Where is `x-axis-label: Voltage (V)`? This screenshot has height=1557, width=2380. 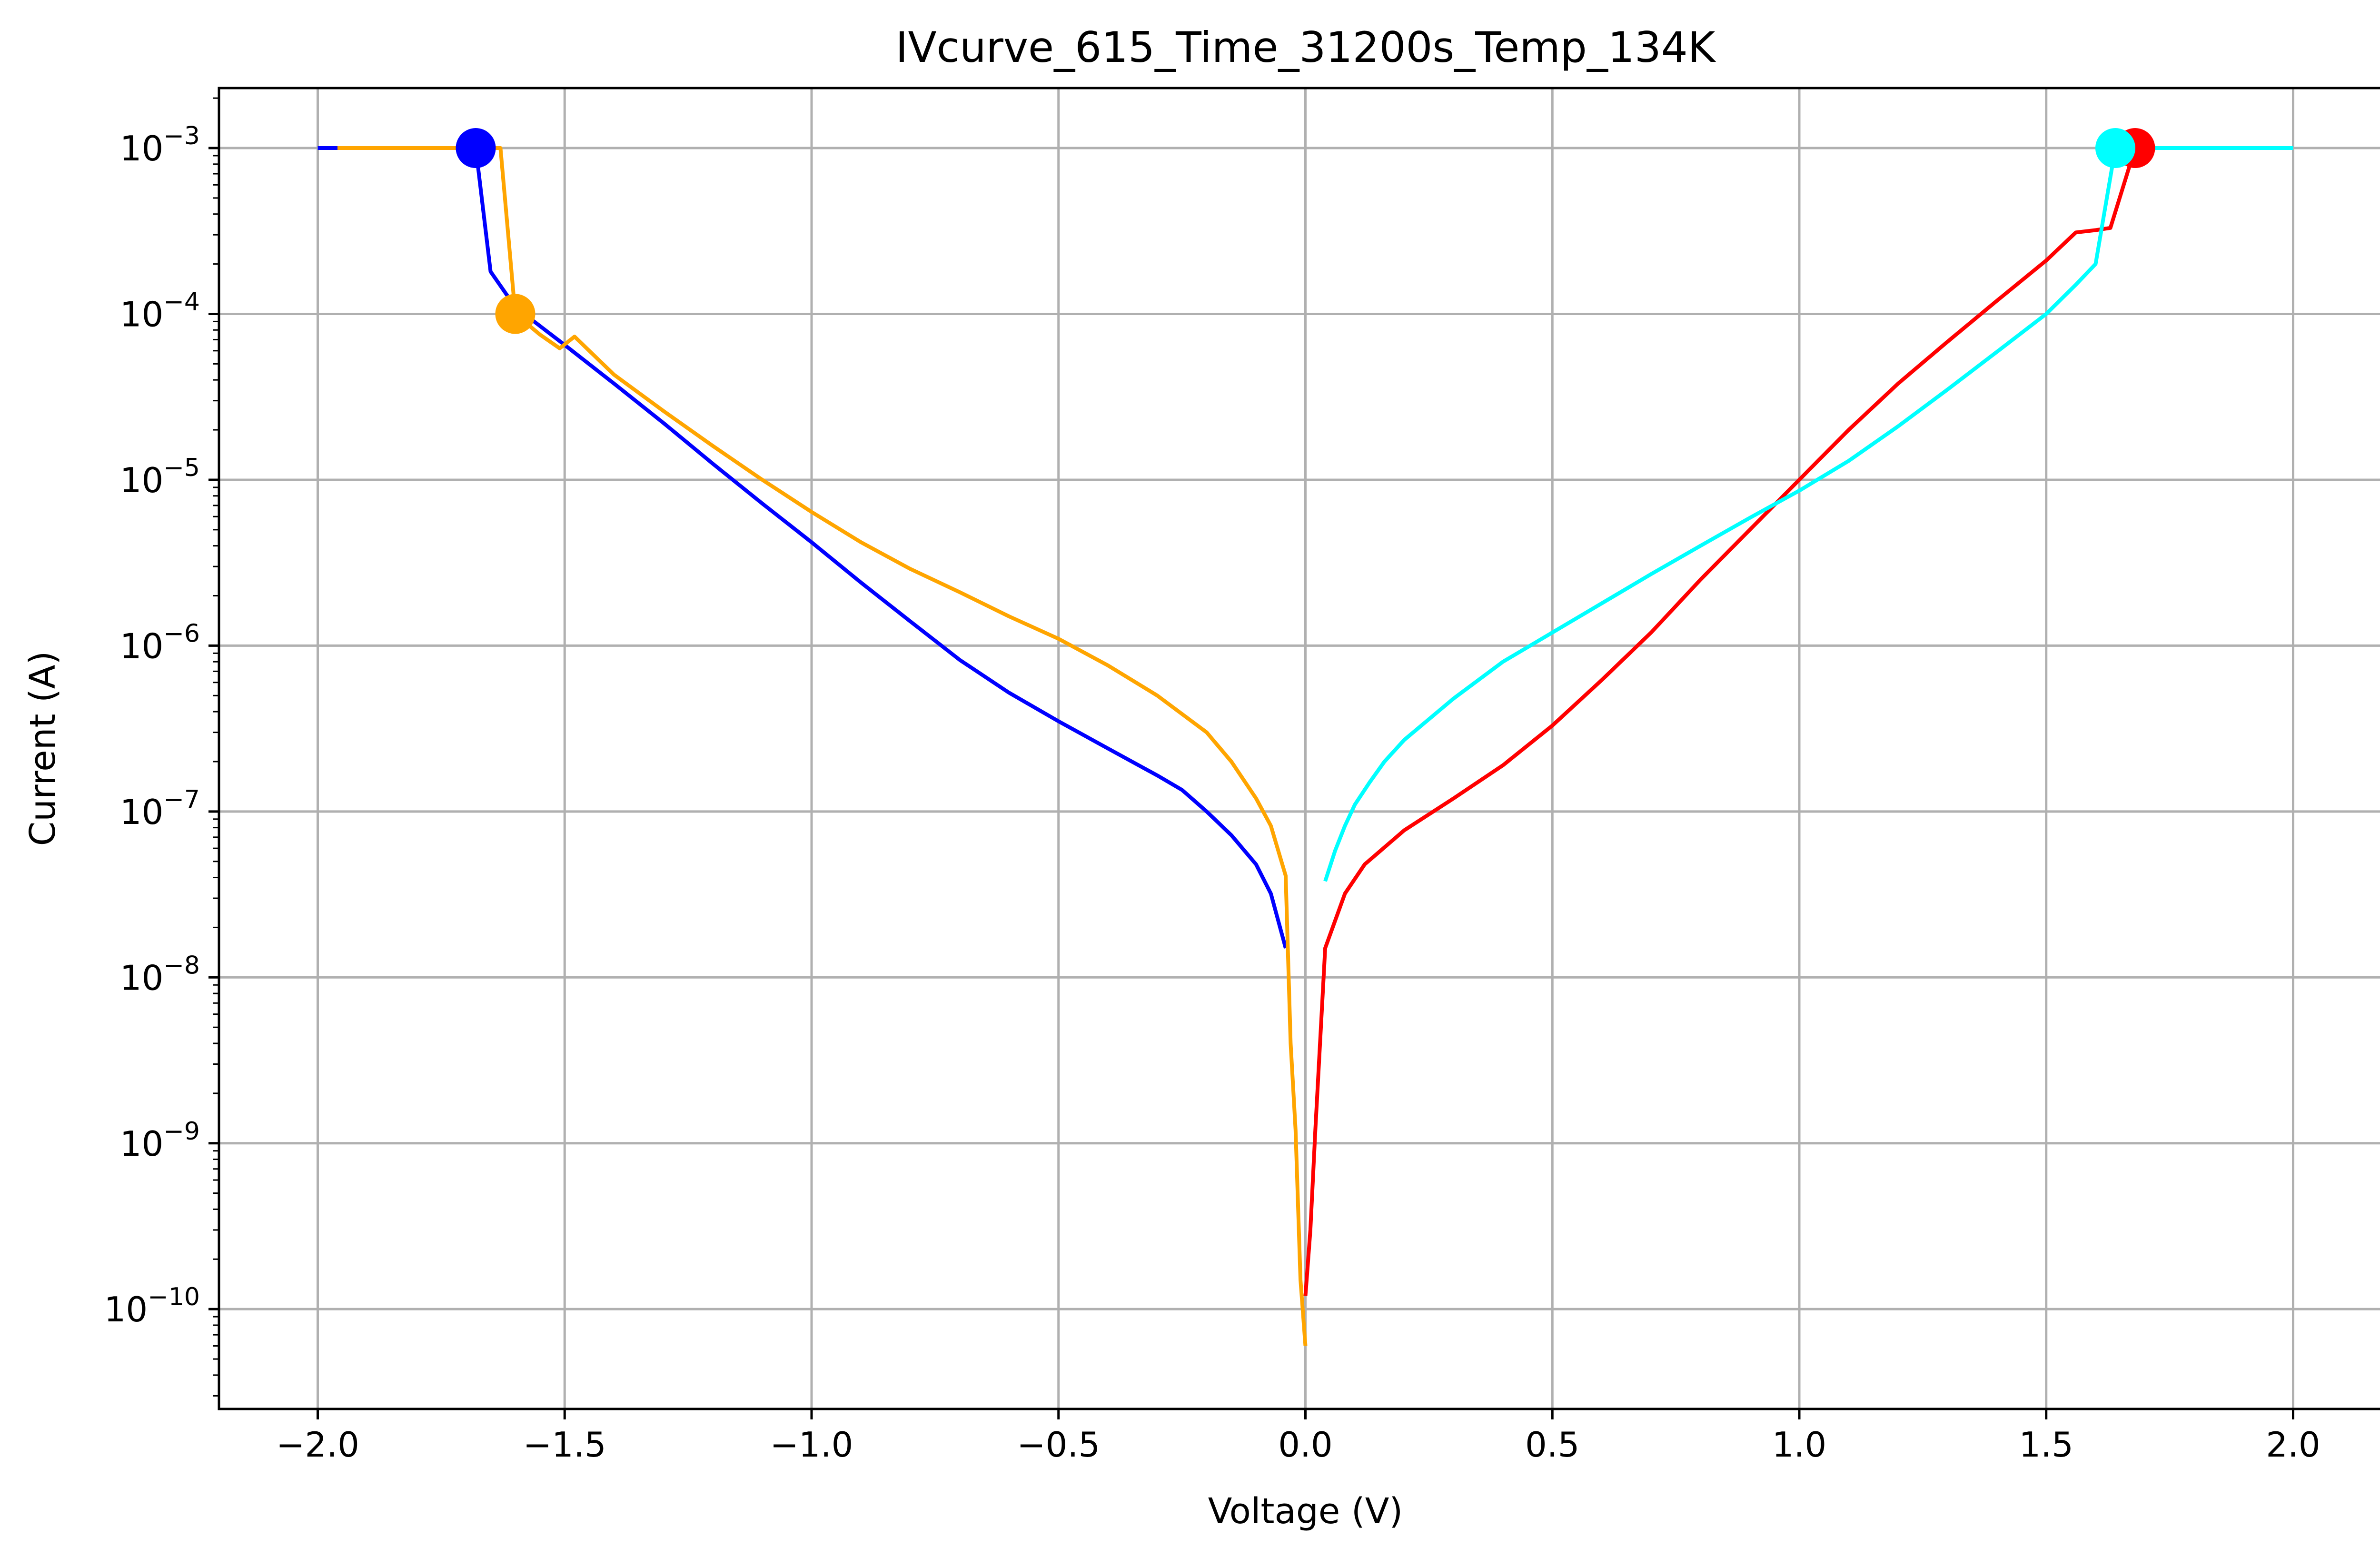 x-axis-label: Voltage (V) is located at coordinates (1305, 1511).